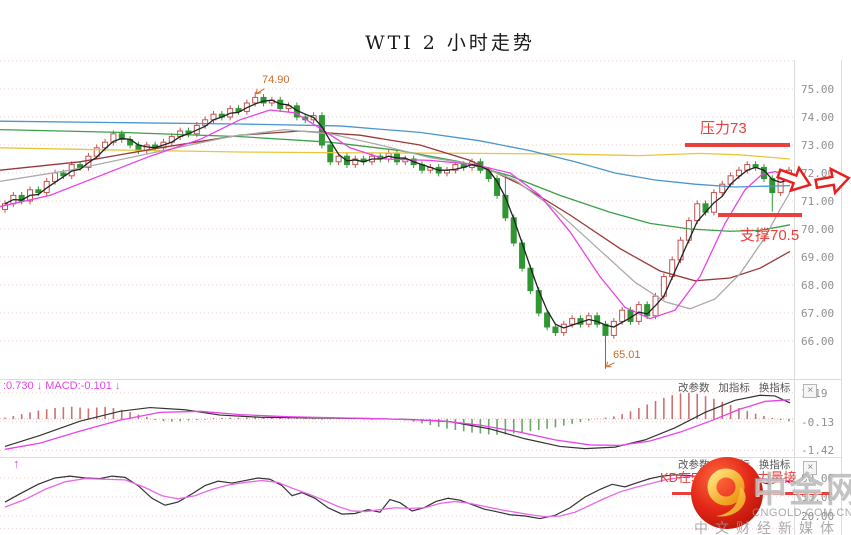 The image size is (851, 535). I want to click on low-price-label: 65.01, so click(627, 355).